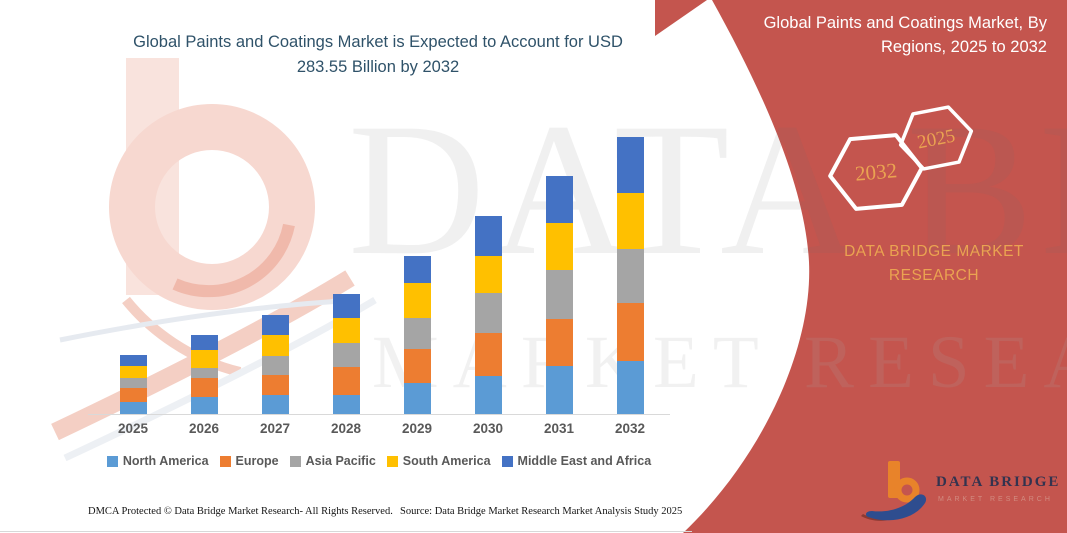 The image size is (1067, 533). I want to click on bar-segment-2031-asia-pacific, so click(559, 294).